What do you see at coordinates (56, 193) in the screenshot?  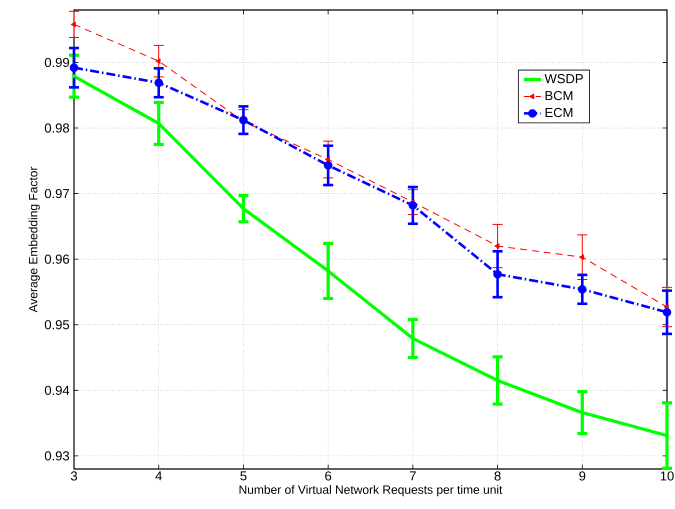 I see `y-tick-label: 0.97` at bounding box center [56, 193].